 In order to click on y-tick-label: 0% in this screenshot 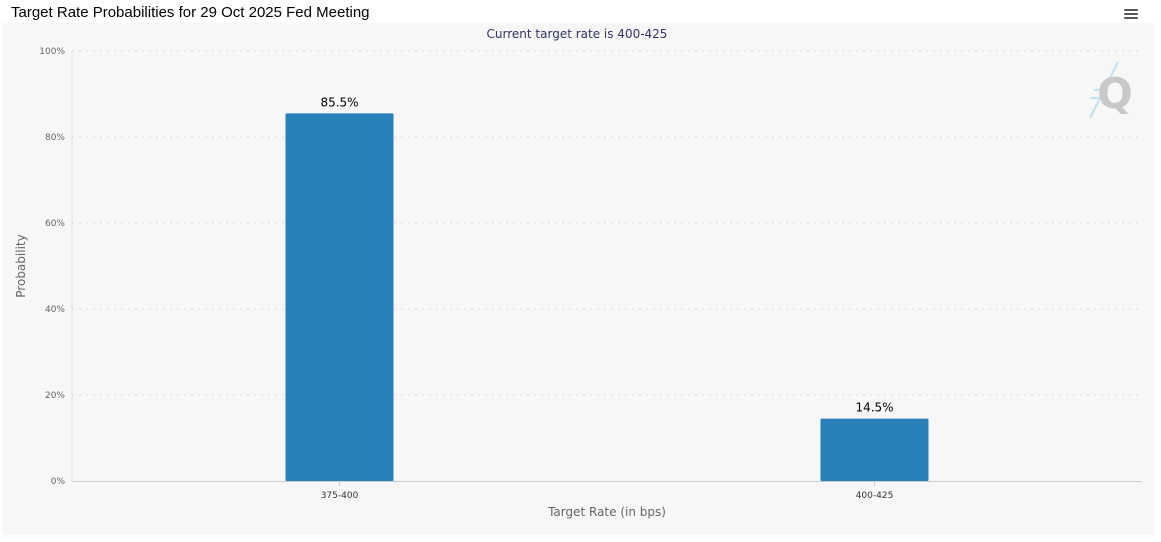, I will do `click(58, 482)`.